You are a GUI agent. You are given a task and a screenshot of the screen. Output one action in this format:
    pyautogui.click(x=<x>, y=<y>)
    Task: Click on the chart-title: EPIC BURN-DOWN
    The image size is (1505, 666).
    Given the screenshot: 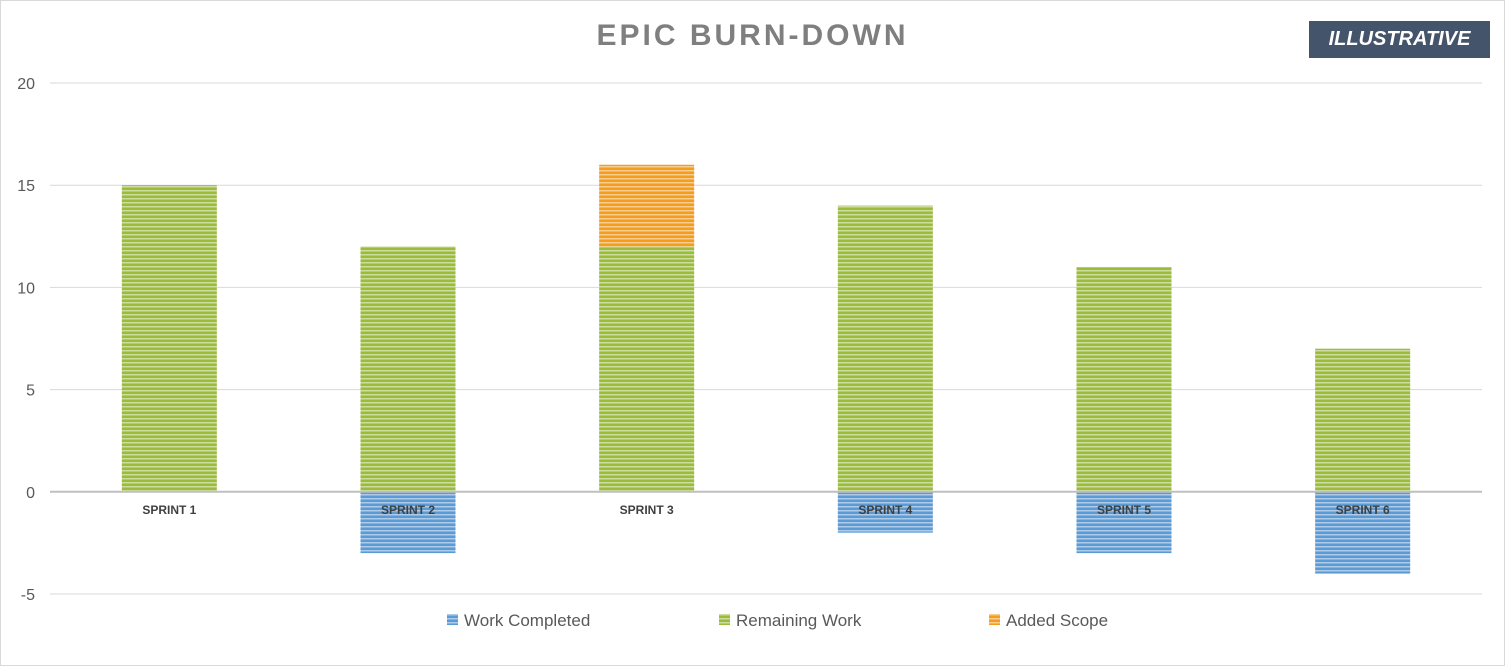 What is the action you would take?
    pyautogui.click(x=752, y=35)
    